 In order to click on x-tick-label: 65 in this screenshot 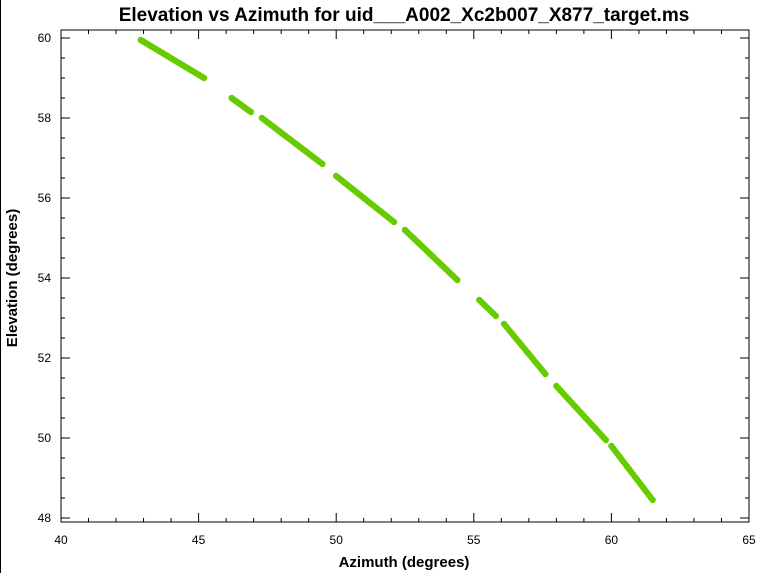, I will do `click(749, 540)`.